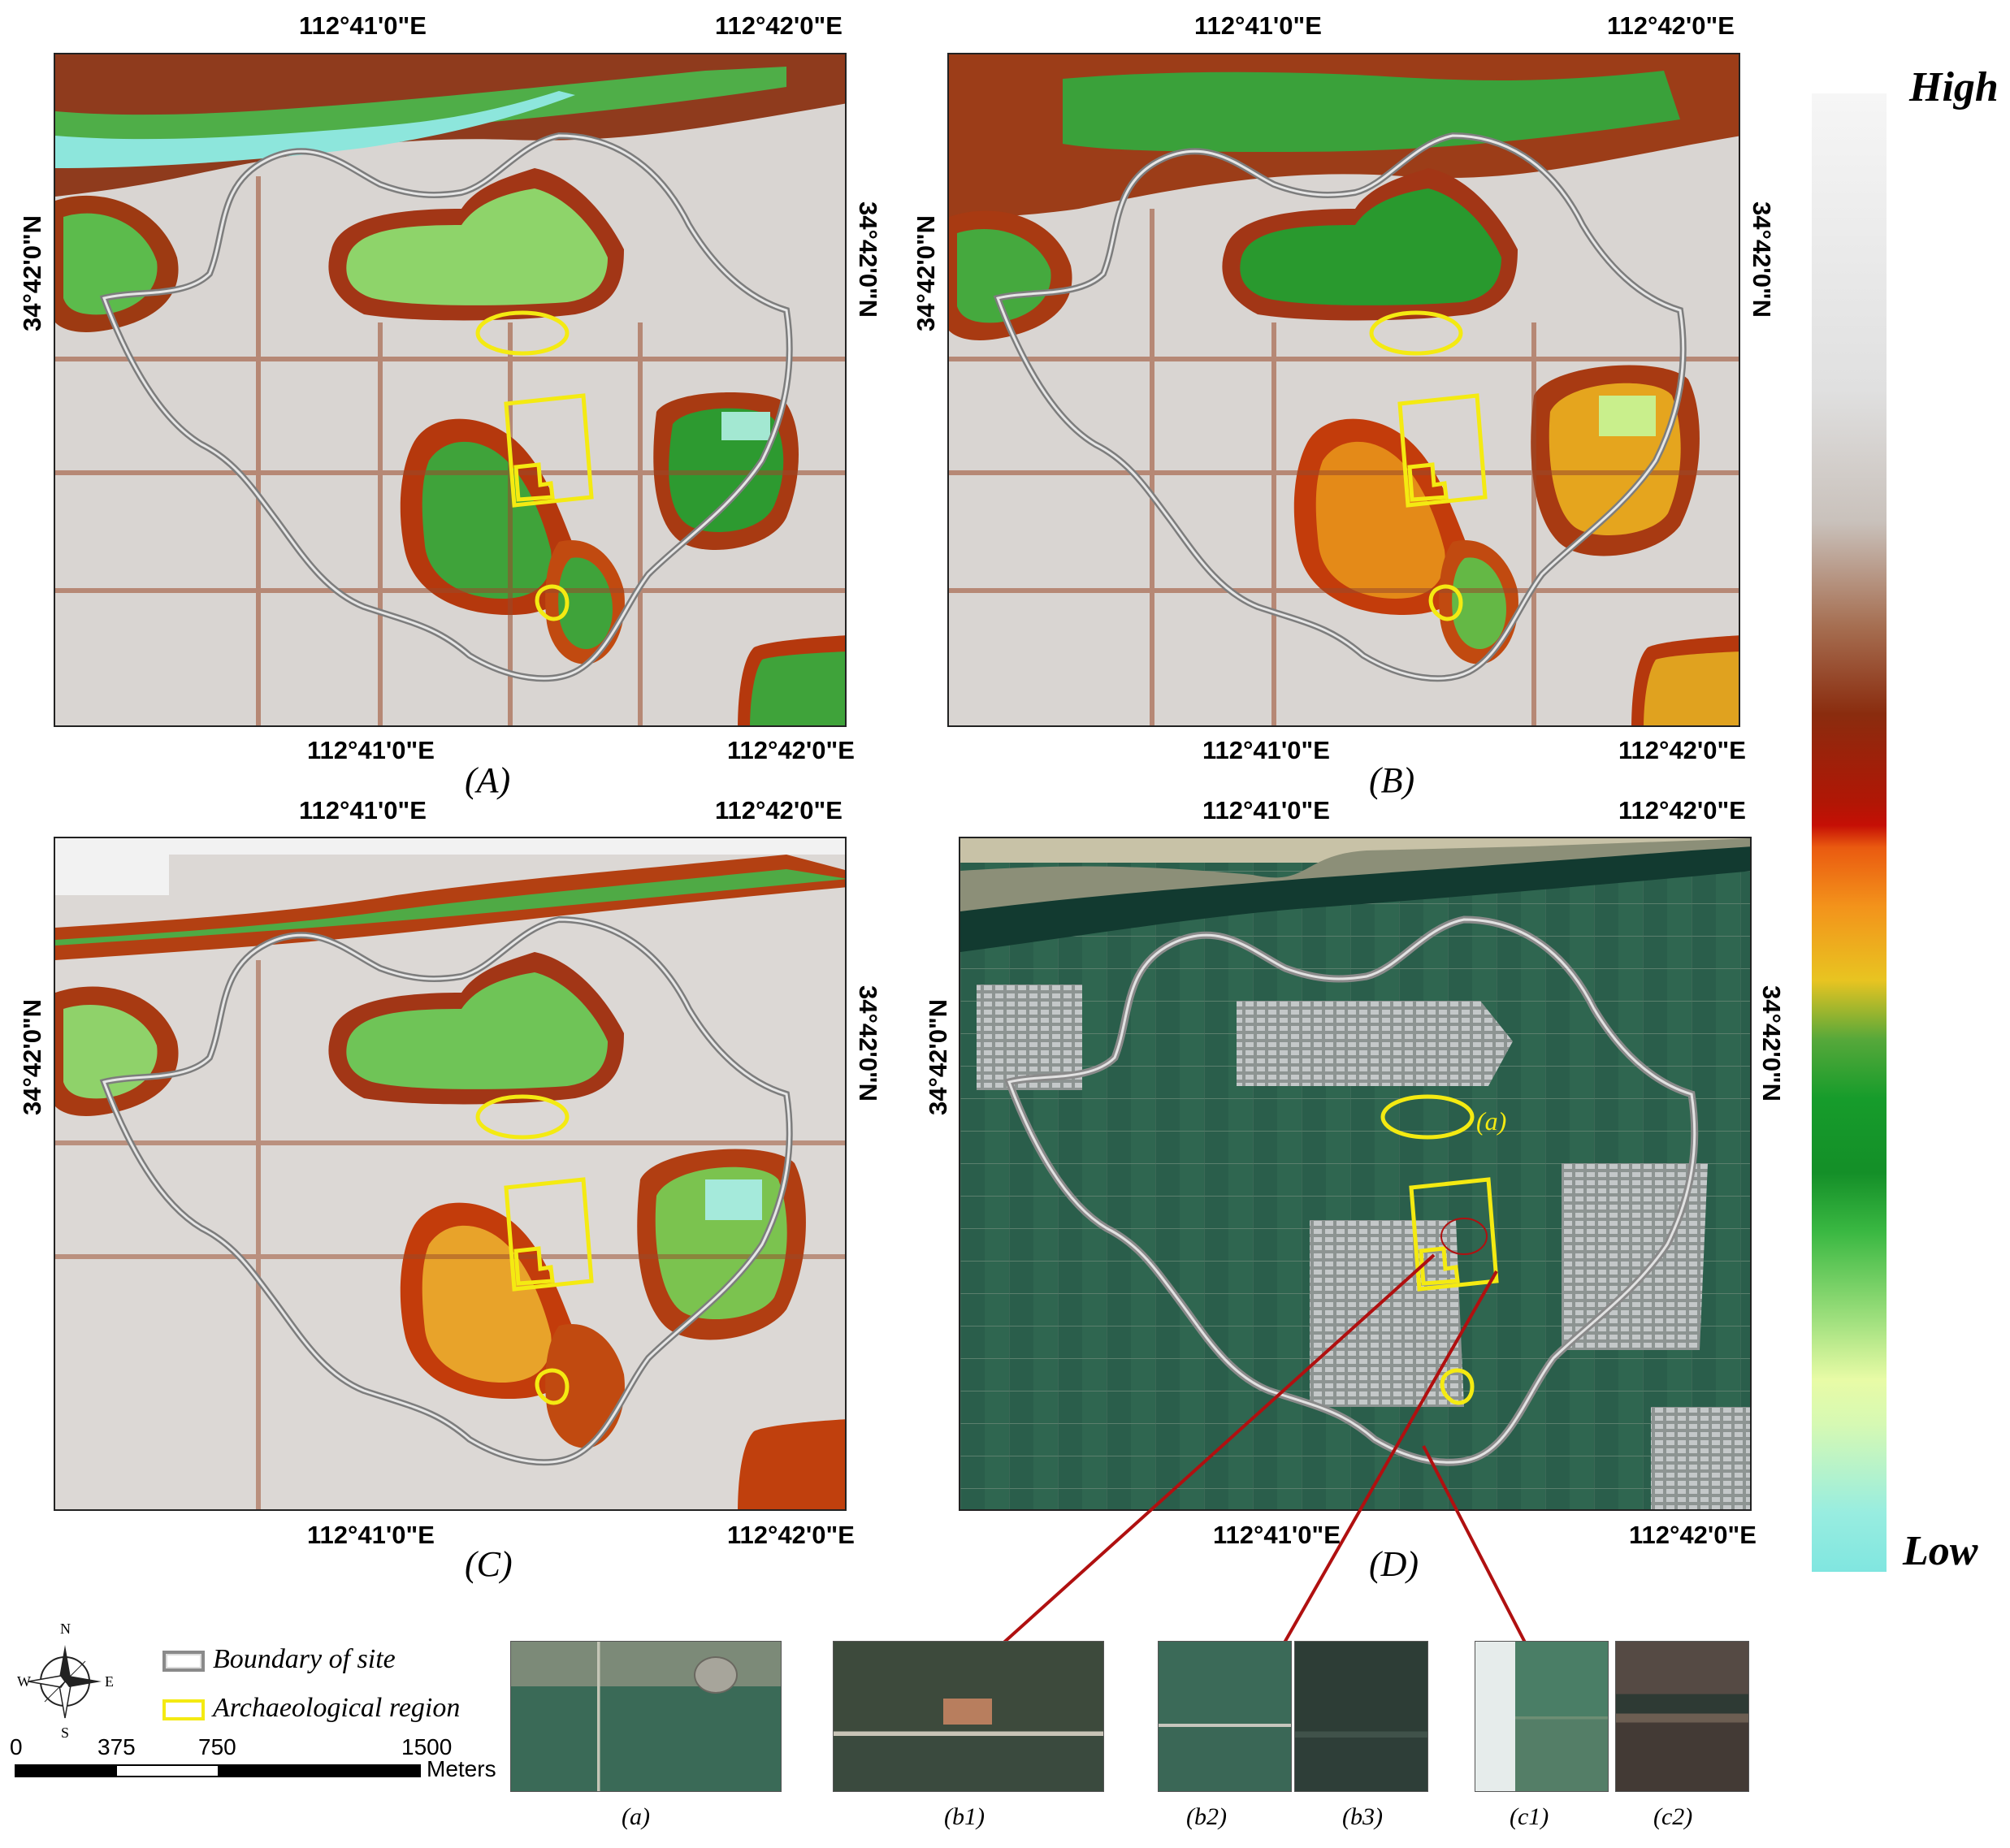 This screenshot has height=1848, width=2010. I want to click on lon-label-b-top-1: 112°41'0"E, so click(1258, 25).